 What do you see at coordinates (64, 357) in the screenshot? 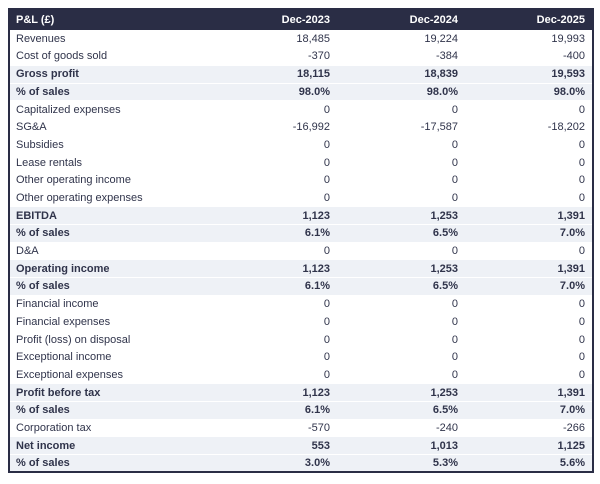
I see `row-label: Exceptional income` at bounding box center [64, 357].